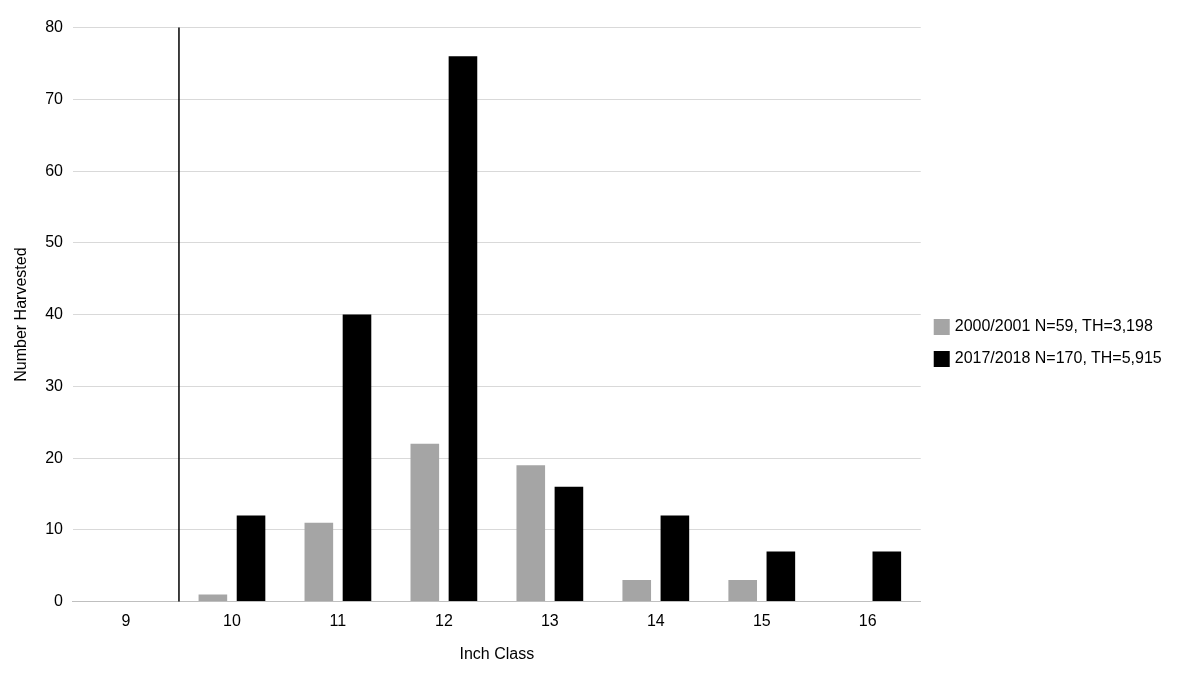 This screenshot has width=1190, height=676. What do you see at coordinates (443, 620) in the screenshot?
I see `x-tick-label: 12` at bounding box center [443, 620].